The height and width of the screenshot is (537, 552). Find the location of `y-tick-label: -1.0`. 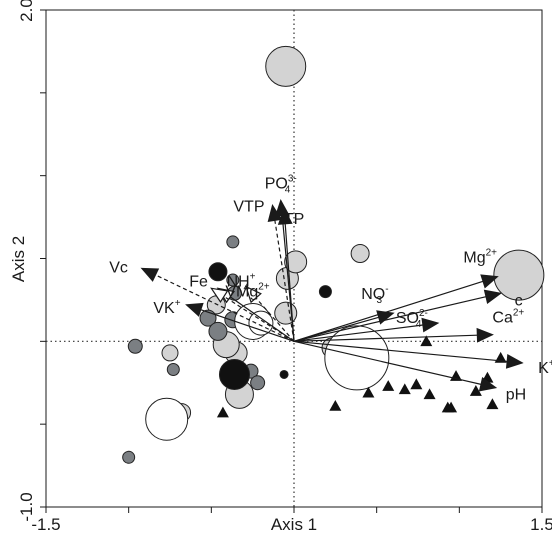

y-tick-label: -1.0 is located at coordinates (26, 506).